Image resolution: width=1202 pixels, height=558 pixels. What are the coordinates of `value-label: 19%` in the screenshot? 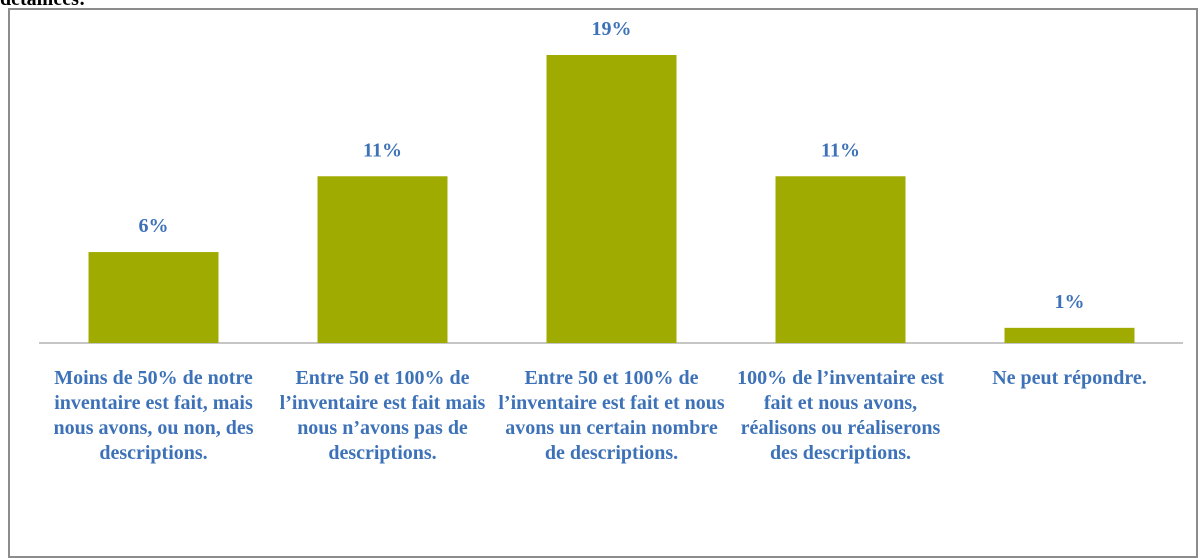 It's located at (612, 29).